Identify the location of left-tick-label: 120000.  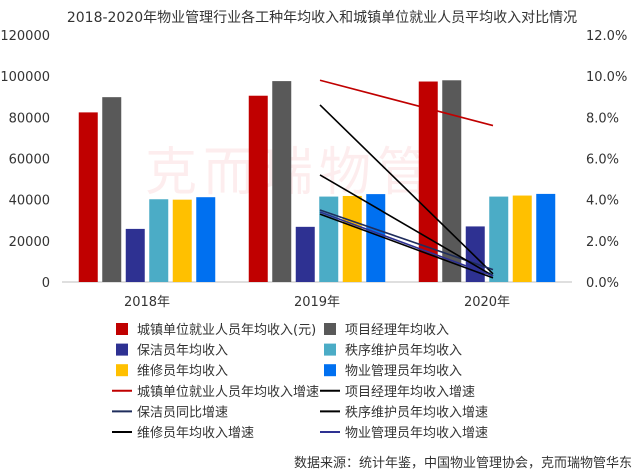
(25, 36).